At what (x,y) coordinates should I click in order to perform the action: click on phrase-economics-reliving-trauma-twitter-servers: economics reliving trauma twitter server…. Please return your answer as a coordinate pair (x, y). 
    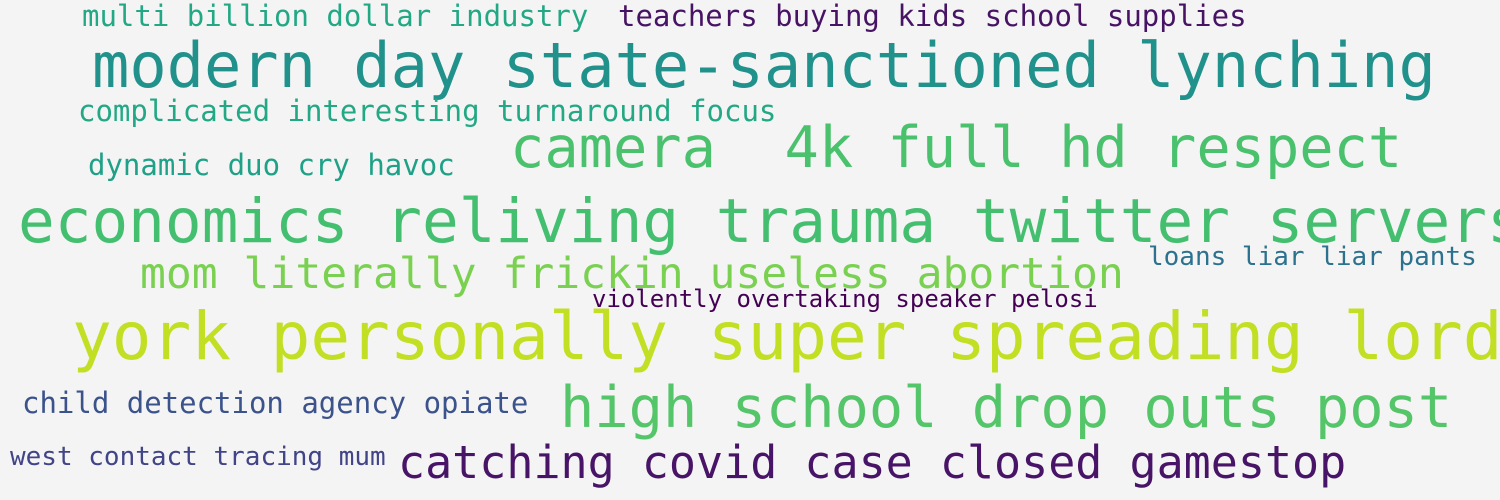
    Looking at the image, I should click on (759, 221).